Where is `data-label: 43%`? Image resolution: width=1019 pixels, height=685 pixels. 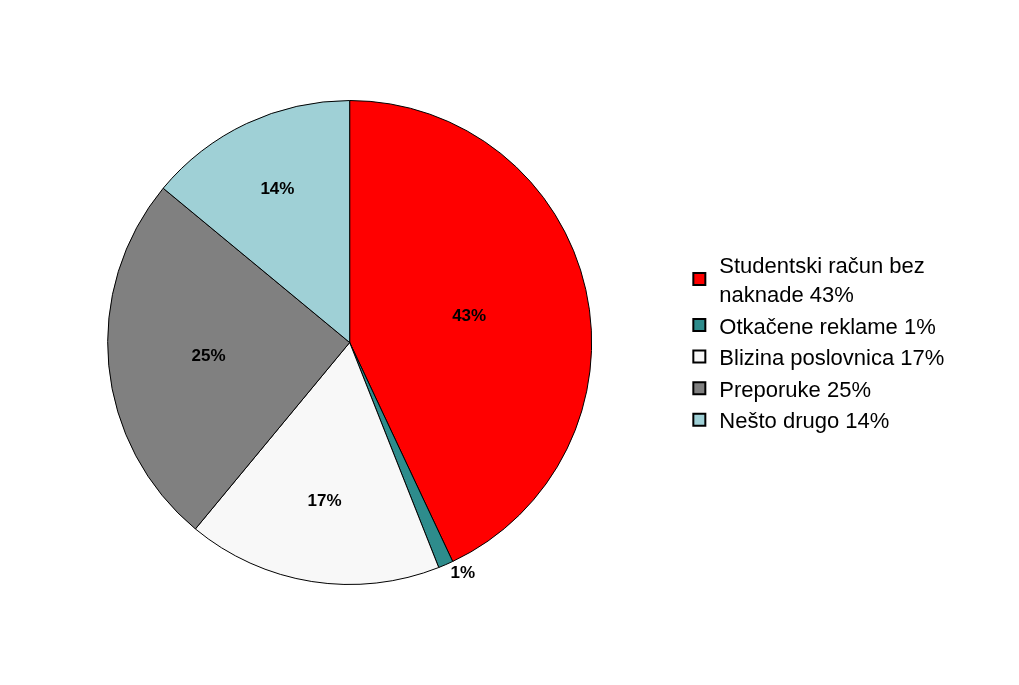
data-label: 43% is located at coordinates (469, 316).